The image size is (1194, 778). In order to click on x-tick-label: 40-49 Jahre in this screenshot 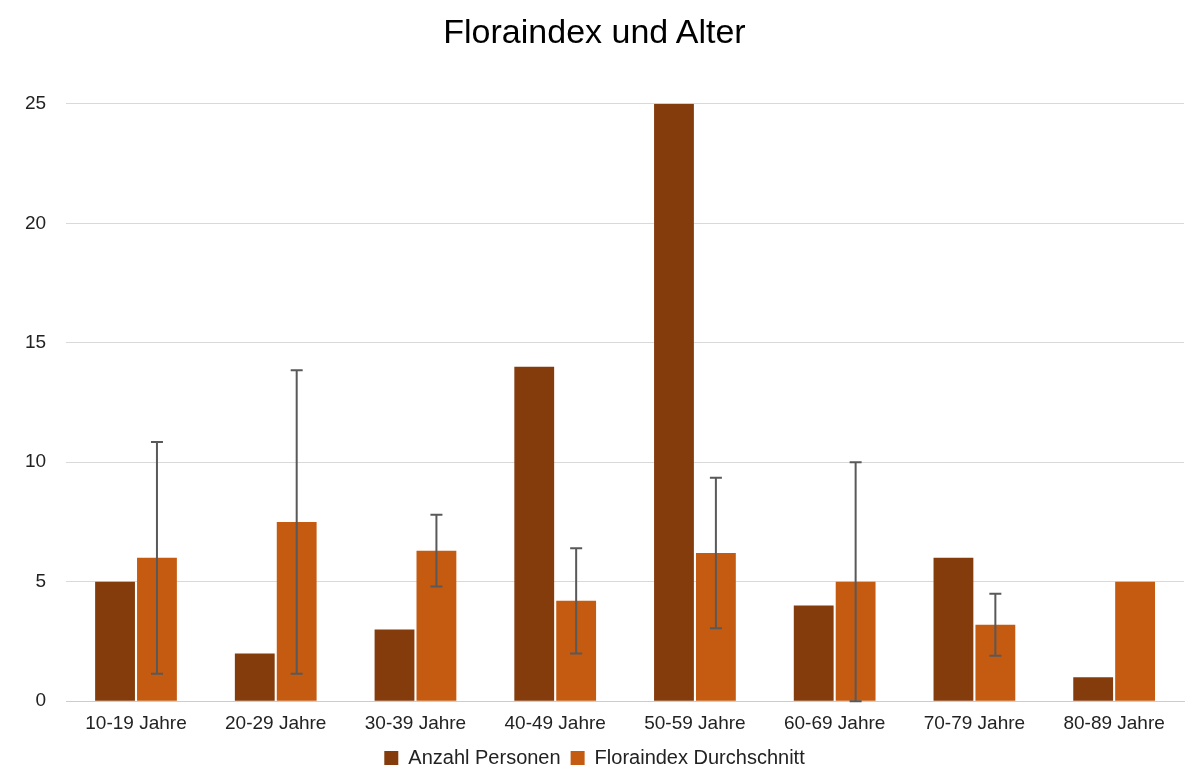, I will do `click(555, 722)`.